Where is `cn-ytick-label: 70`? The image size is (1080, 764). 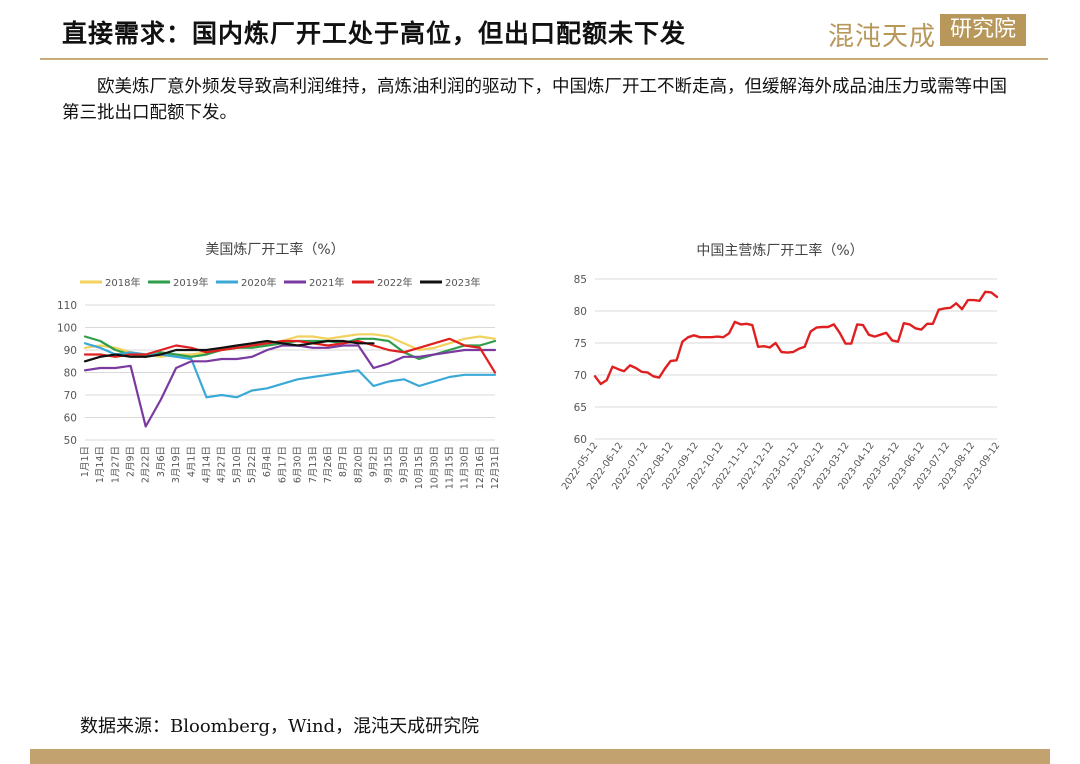 cn-ytick-label: 70 is located at coordinates (580, 376).